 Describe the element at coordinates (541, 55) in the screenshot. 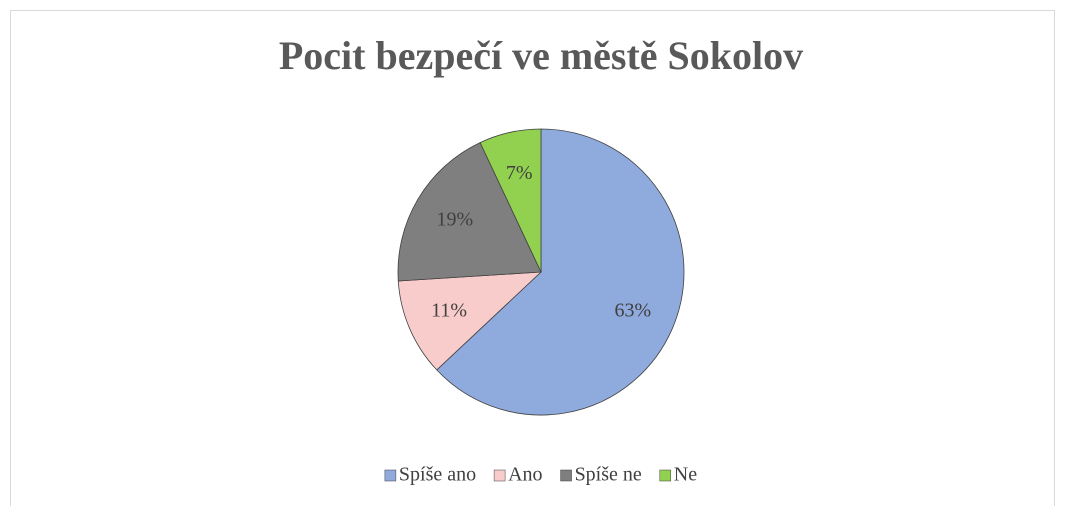

I see `chart-title: Pocit bezpečí ve městě Sokolov` at that location.